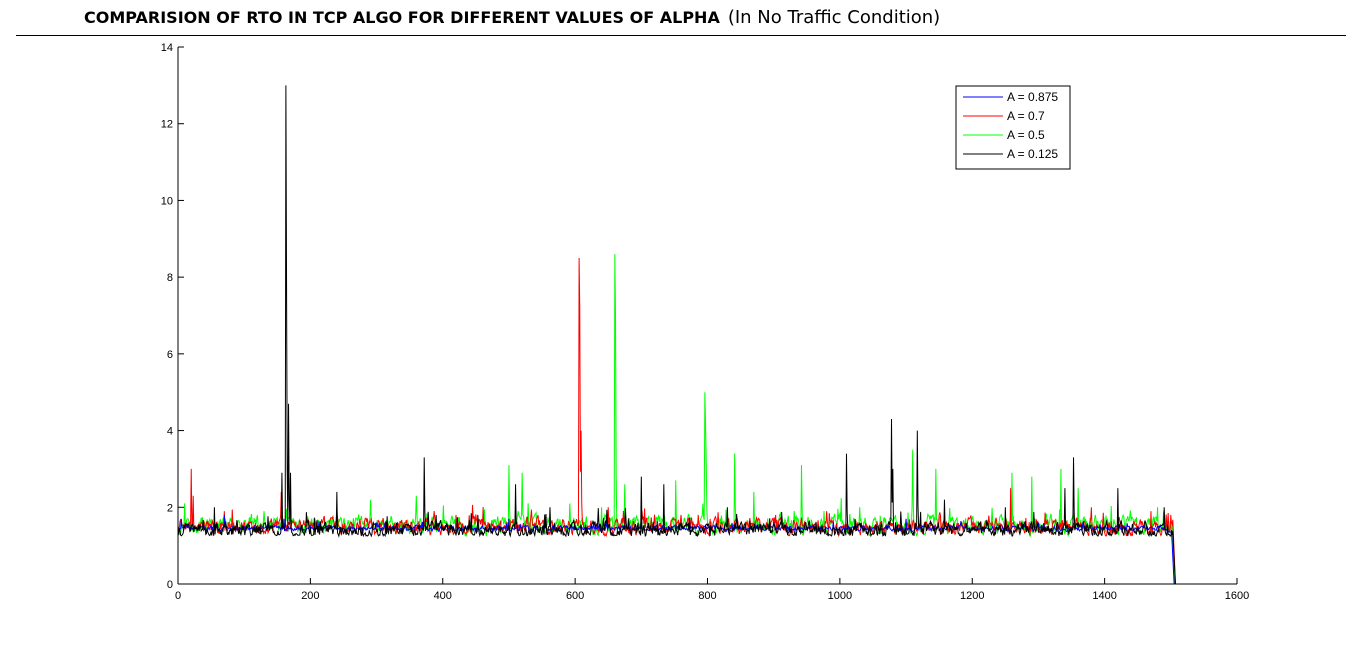 The width and height of the screenshot is (1366, 656). Describe the element at coordinates (834, 17) in the screenshot. I see `chart-subtitle: (In No Traffic Condition)` at that location.